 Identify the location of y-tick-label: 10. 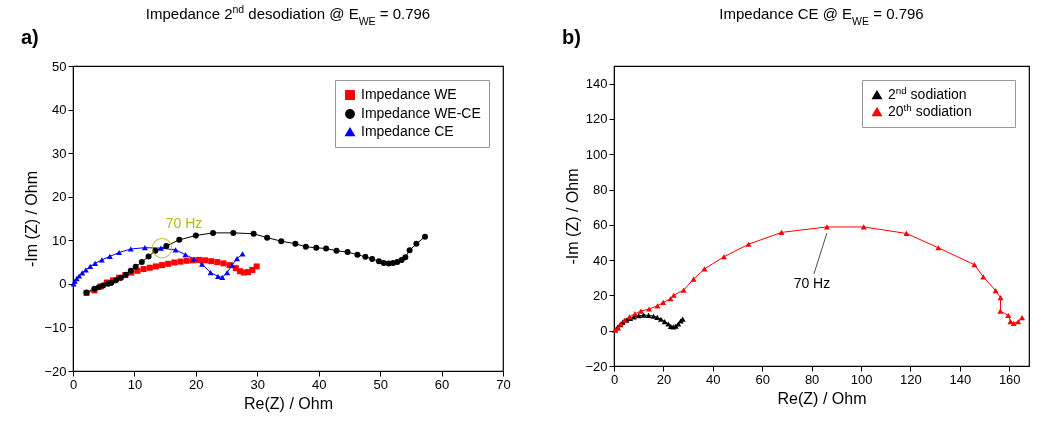
(59, 240).